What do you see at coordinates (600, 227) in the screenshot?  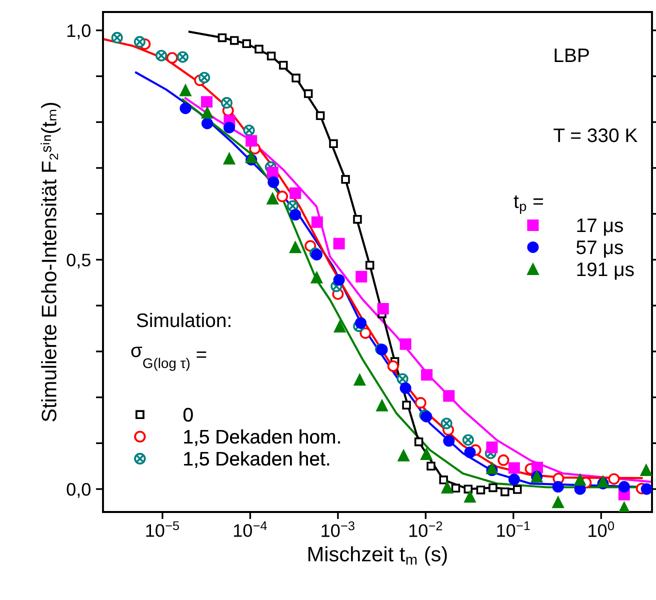 I see `legend-label: 17 μs` at bounding box center [600, 227].